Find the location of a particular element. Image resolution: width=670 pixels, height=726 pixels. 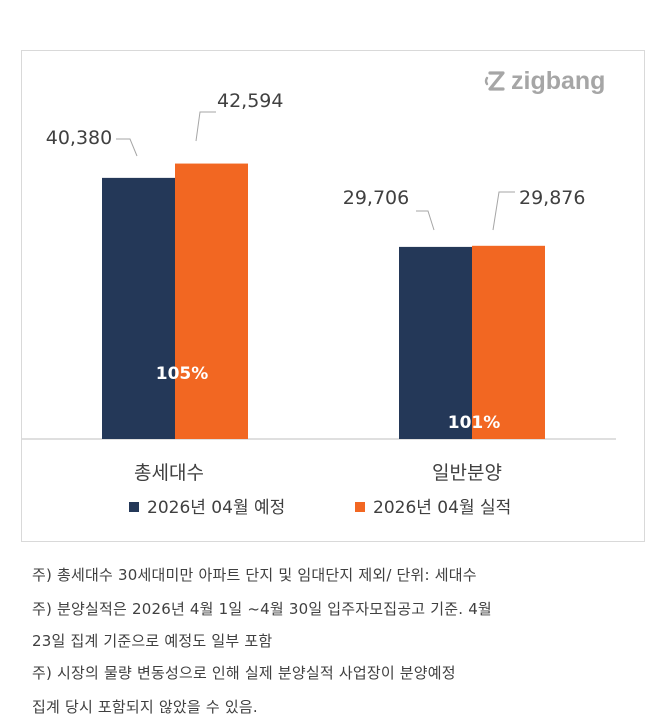

zigbang-logo-icon is located at coordinates (494, 81).